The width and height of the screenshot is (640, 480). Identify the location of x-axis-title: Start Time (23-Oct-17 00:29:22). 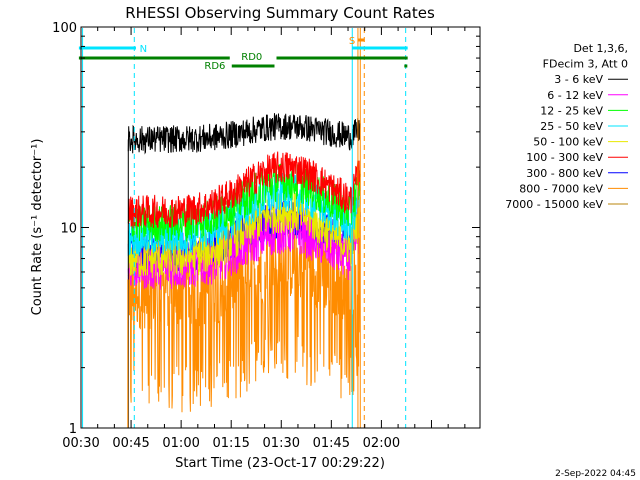
(280, 463).